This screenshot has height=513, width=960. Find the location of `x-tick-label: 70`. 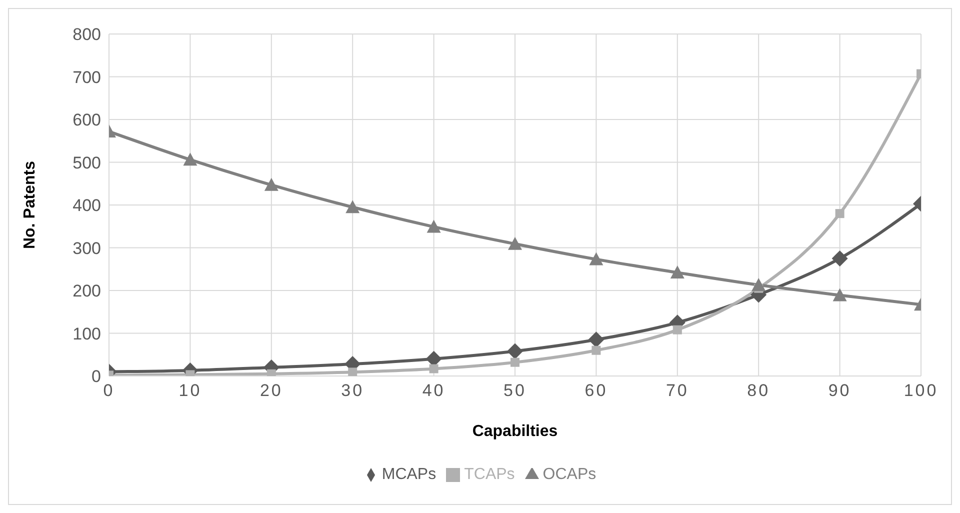

x-tick-label: 70 is located at coordinates (677, 390).